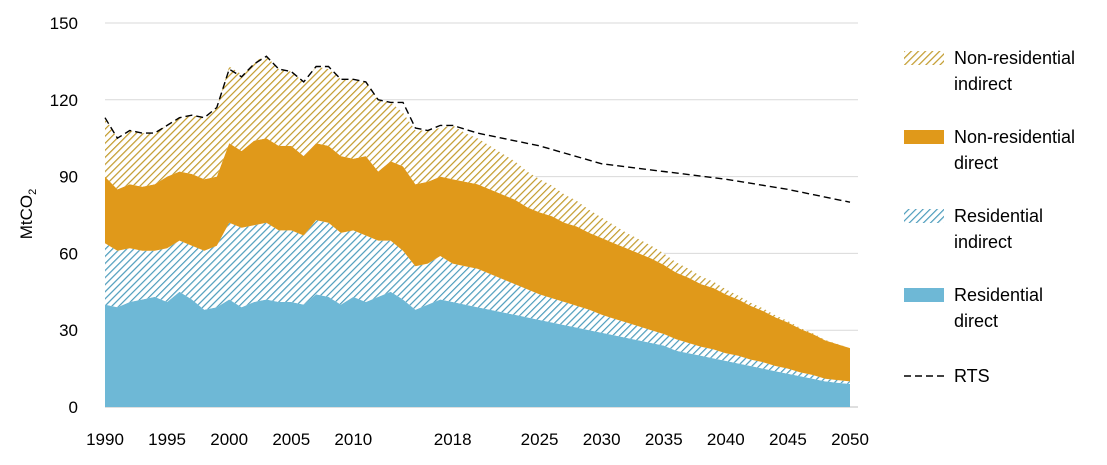  I want to click on legend-label-non-residential-indirect-2: indirect, so click(983, 84).